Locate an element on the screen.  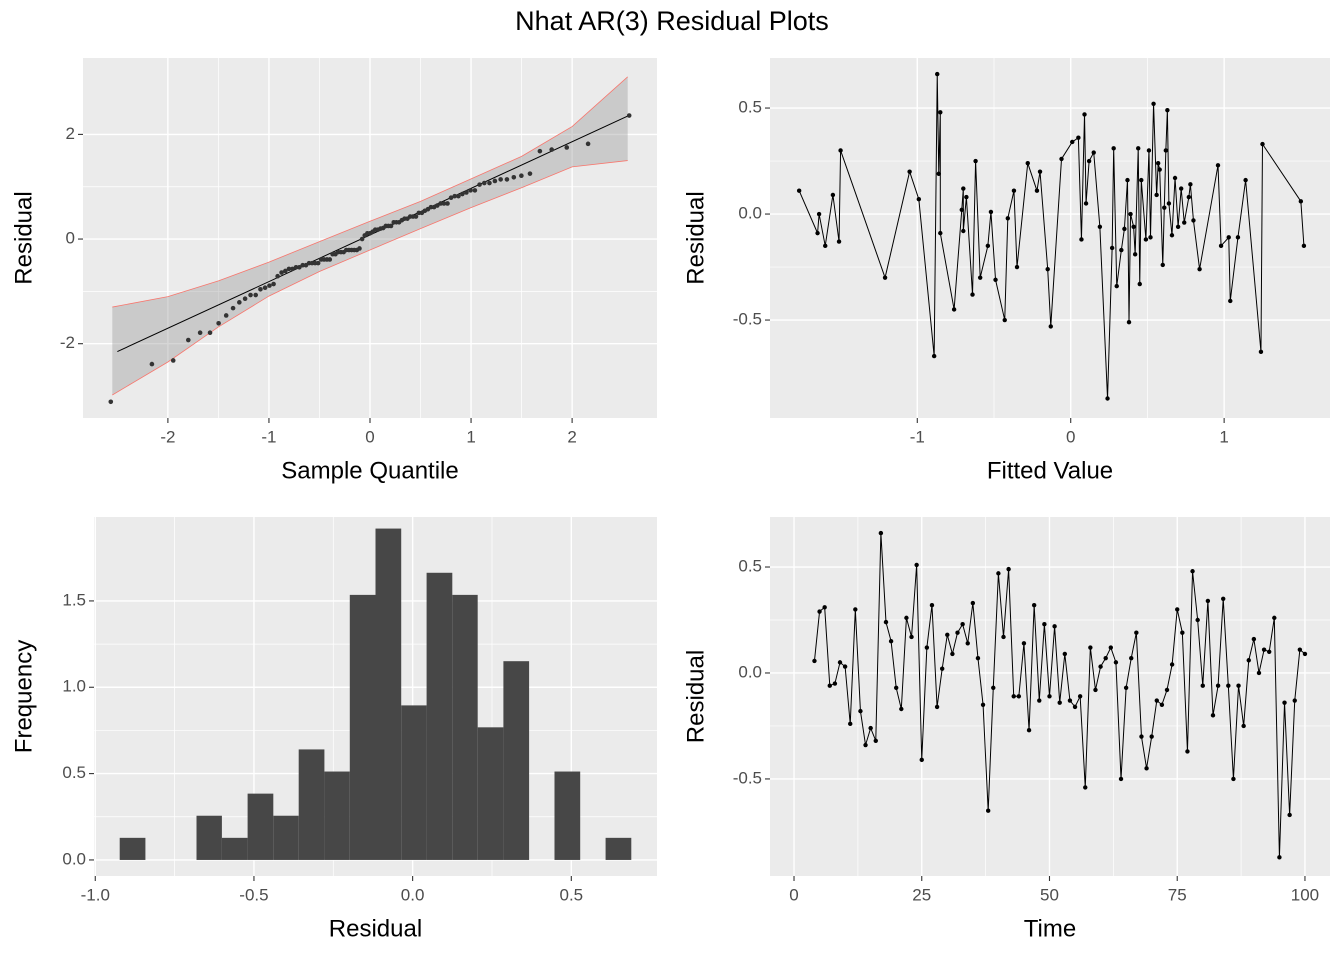
y-tick-label: 0.5 is located at coordinates (750, 565).